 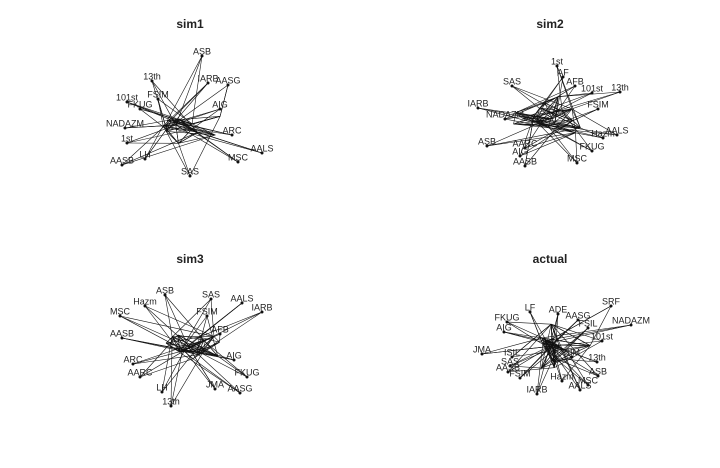 What do you see at coordinates (577, 315) in the screenshot?
I see `node-label: AASG` at bounding box center [577, 315].